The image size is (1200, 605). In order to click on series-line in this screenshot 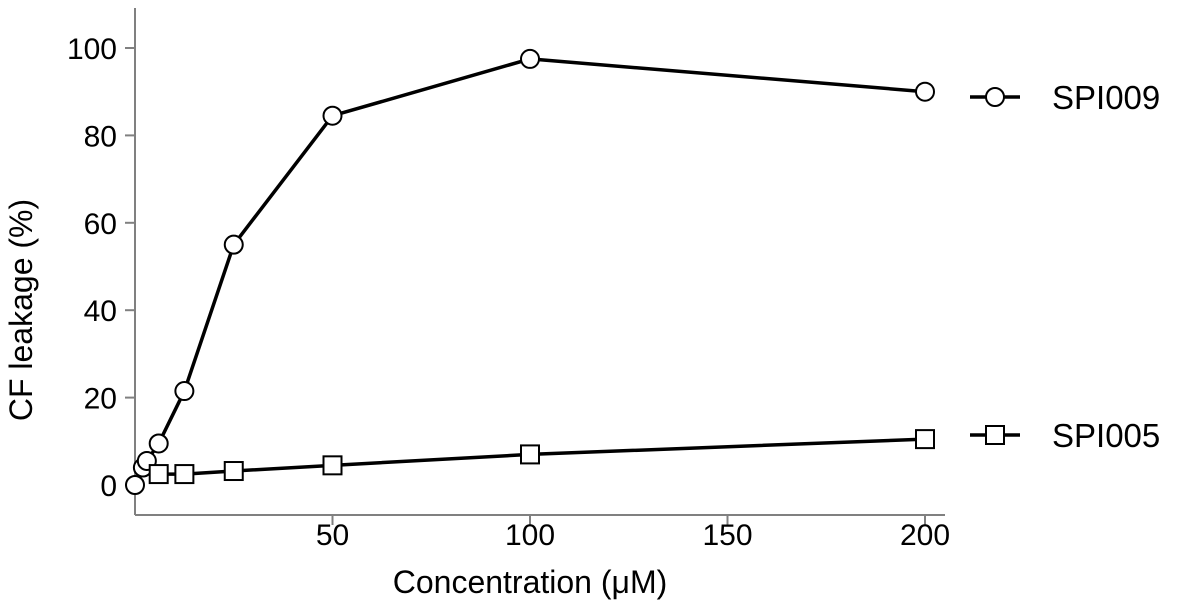, I will do `click(542, 456)`.